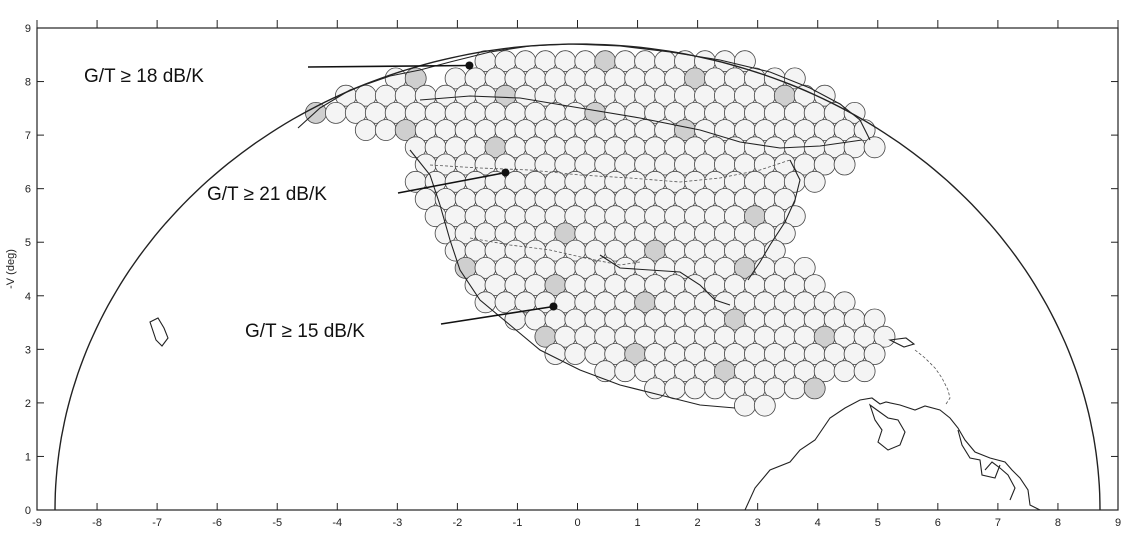  Describe the element at coordinates (159, 332) in the screenshot. I see `hawaii-islands` at that location.